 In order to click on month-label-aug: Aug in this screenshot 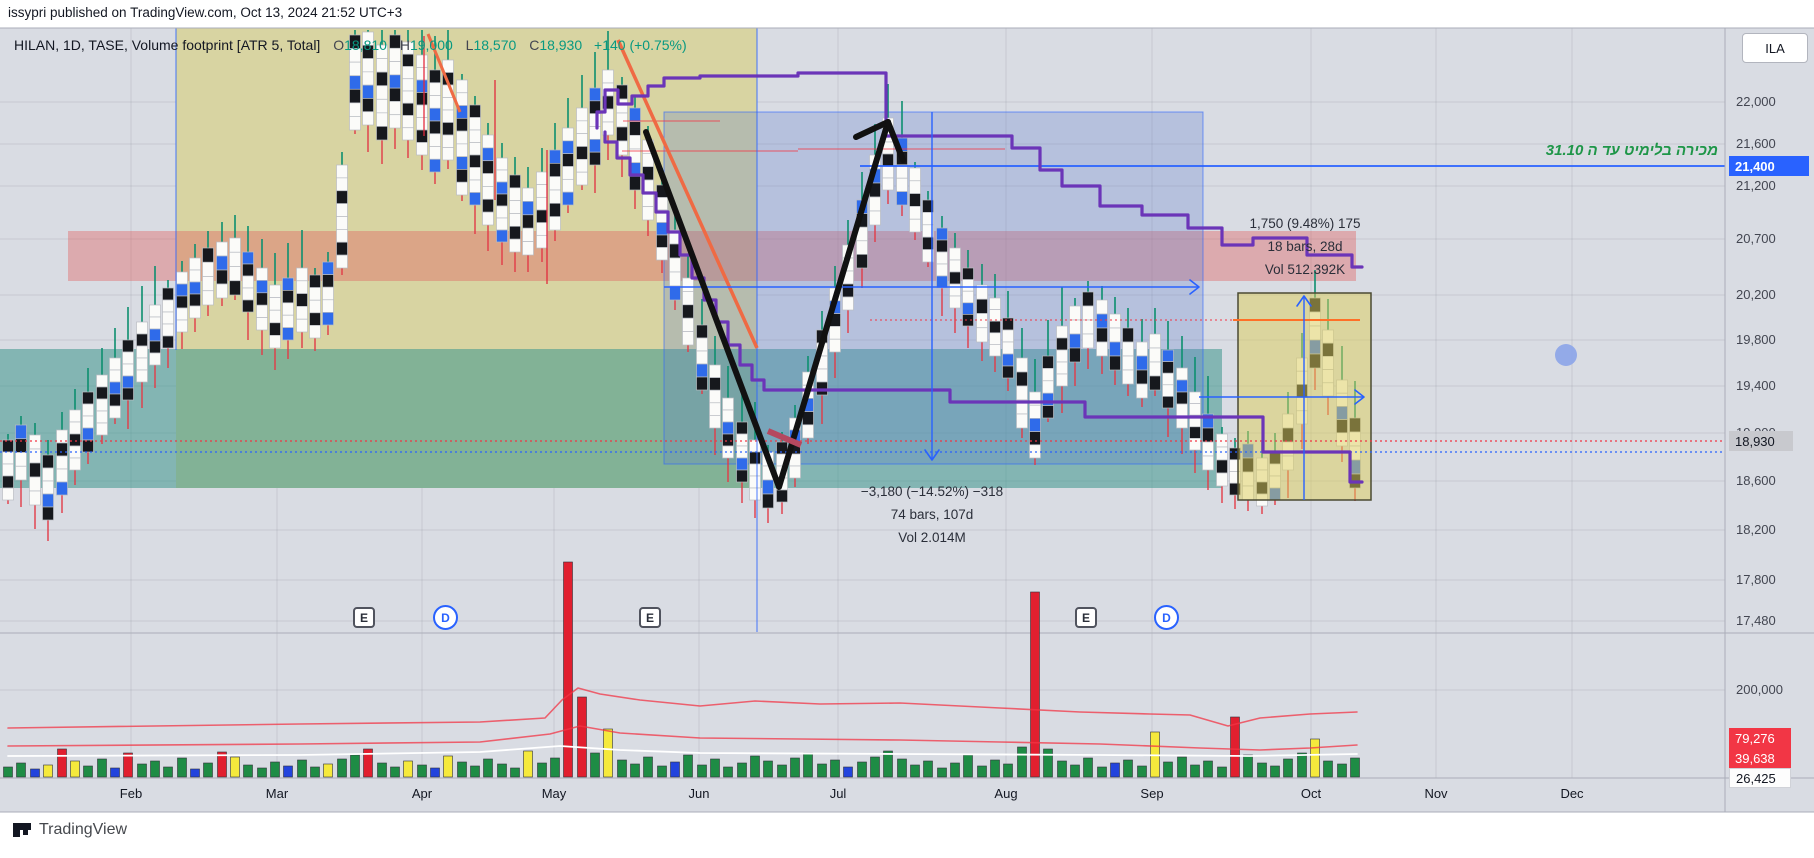, I will do `click(1006, 793)`.